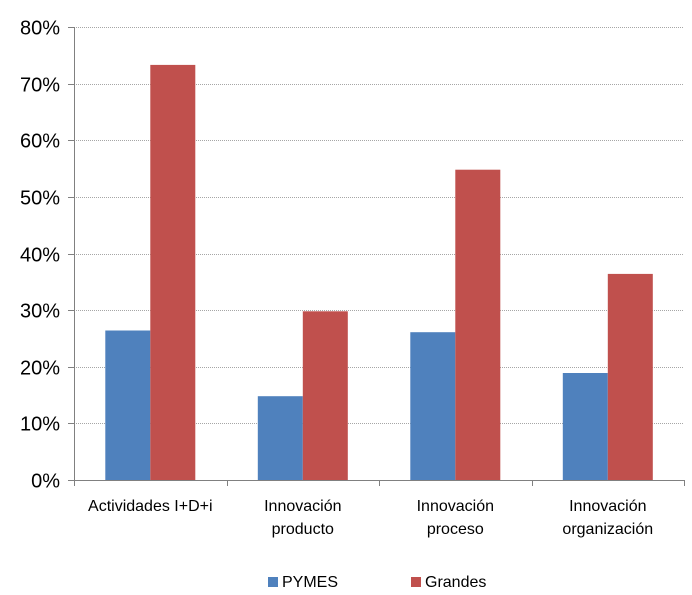 Image resolution: width=692 pixels, height=595 pixels. I want to click on y-tick-label: 0%, so click(45, 482).